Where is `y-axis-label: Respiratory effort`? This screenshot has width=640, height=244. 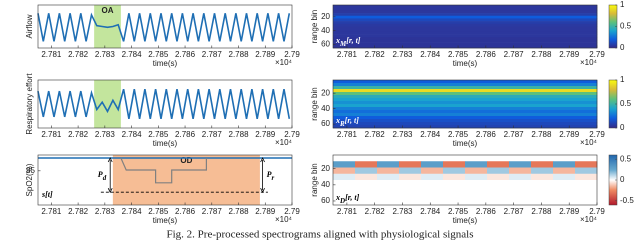 y-axis-label: Respiratory effort is located at coordinates (29, 104).